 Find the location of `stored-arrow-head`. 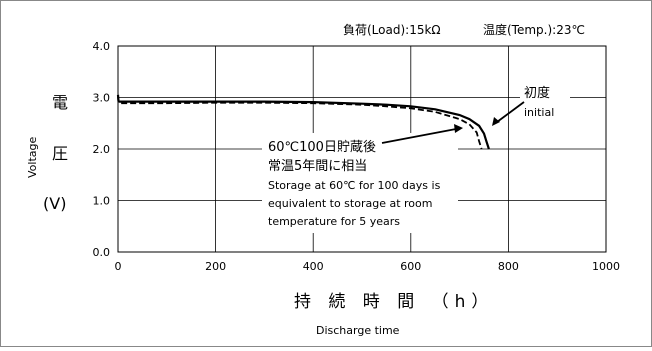

stored-arrow-head is located at coordinates (458, 128).